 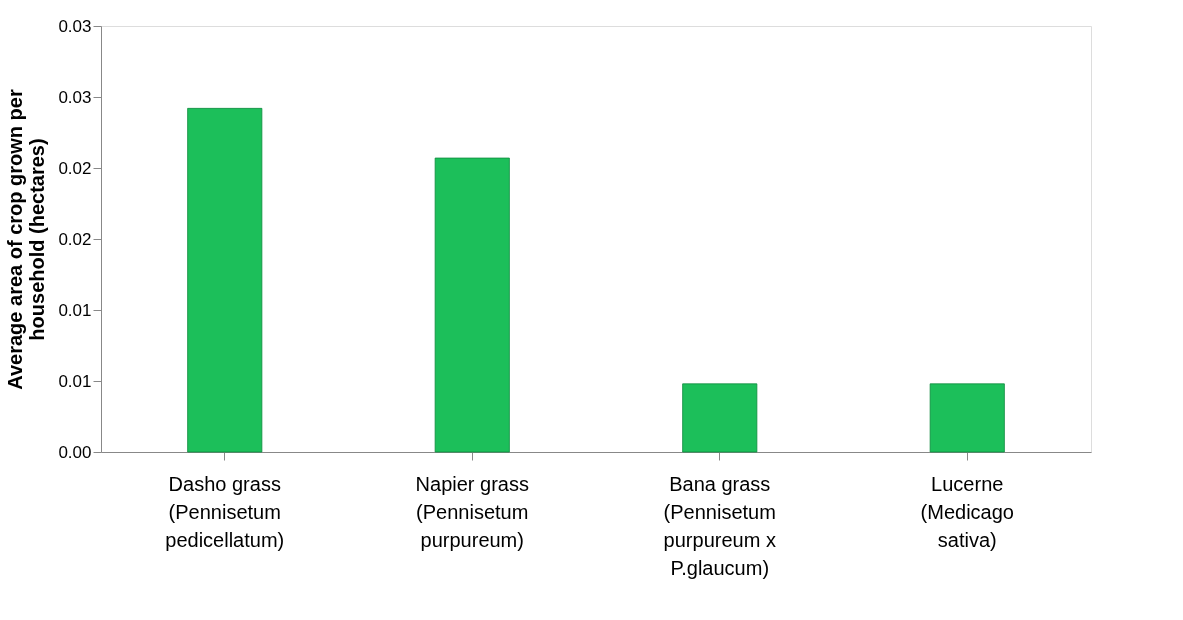 I want to click on y-tick-label: 0.00, so click(x=75, y=452).